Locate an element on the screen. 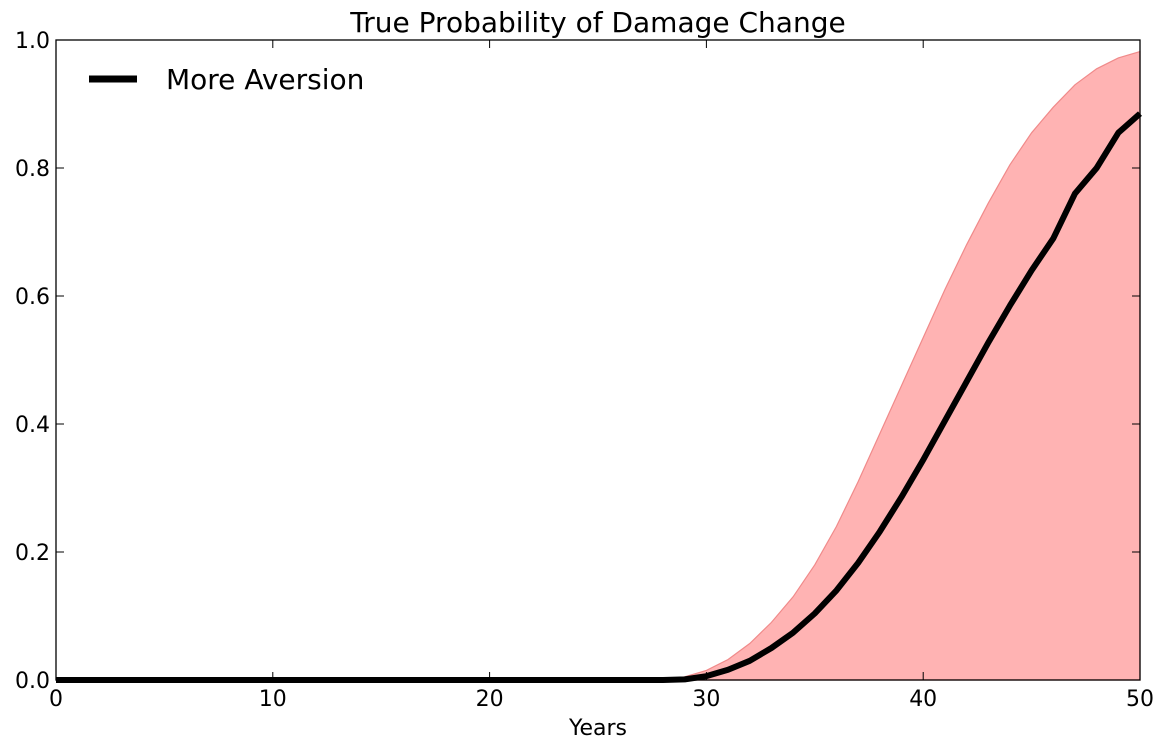  legend-label: More Aversion is located at coordinates (265, 79).